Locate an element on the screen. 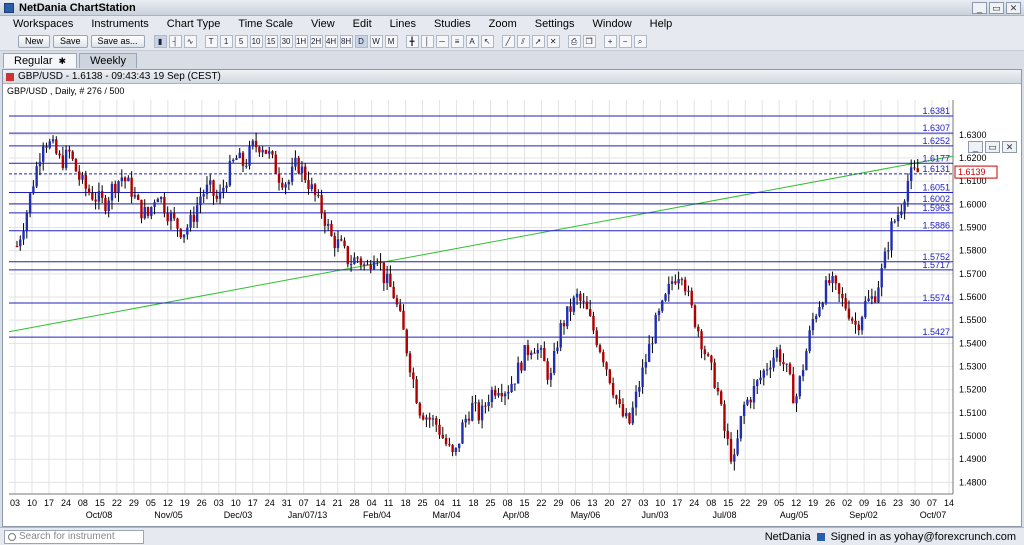 The width and height of the screenshot is (1024, 545). arrow-icon: ➚ is located at coordinates (538, 41).